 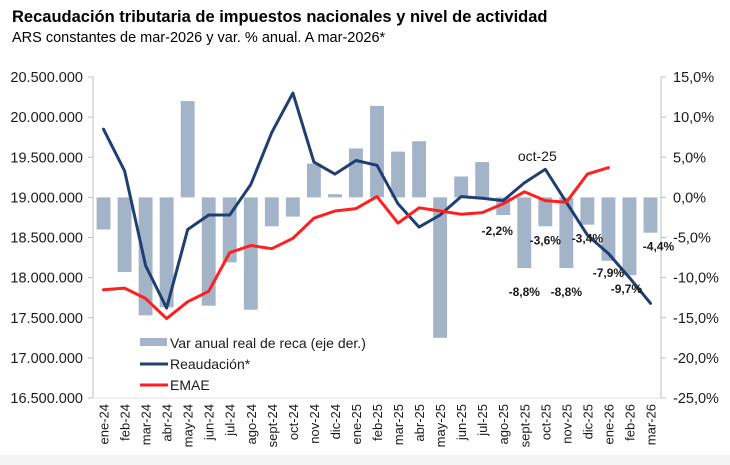 I want to click on left-axis-tick-label: 19.500.000, so click(x=46, y=158).